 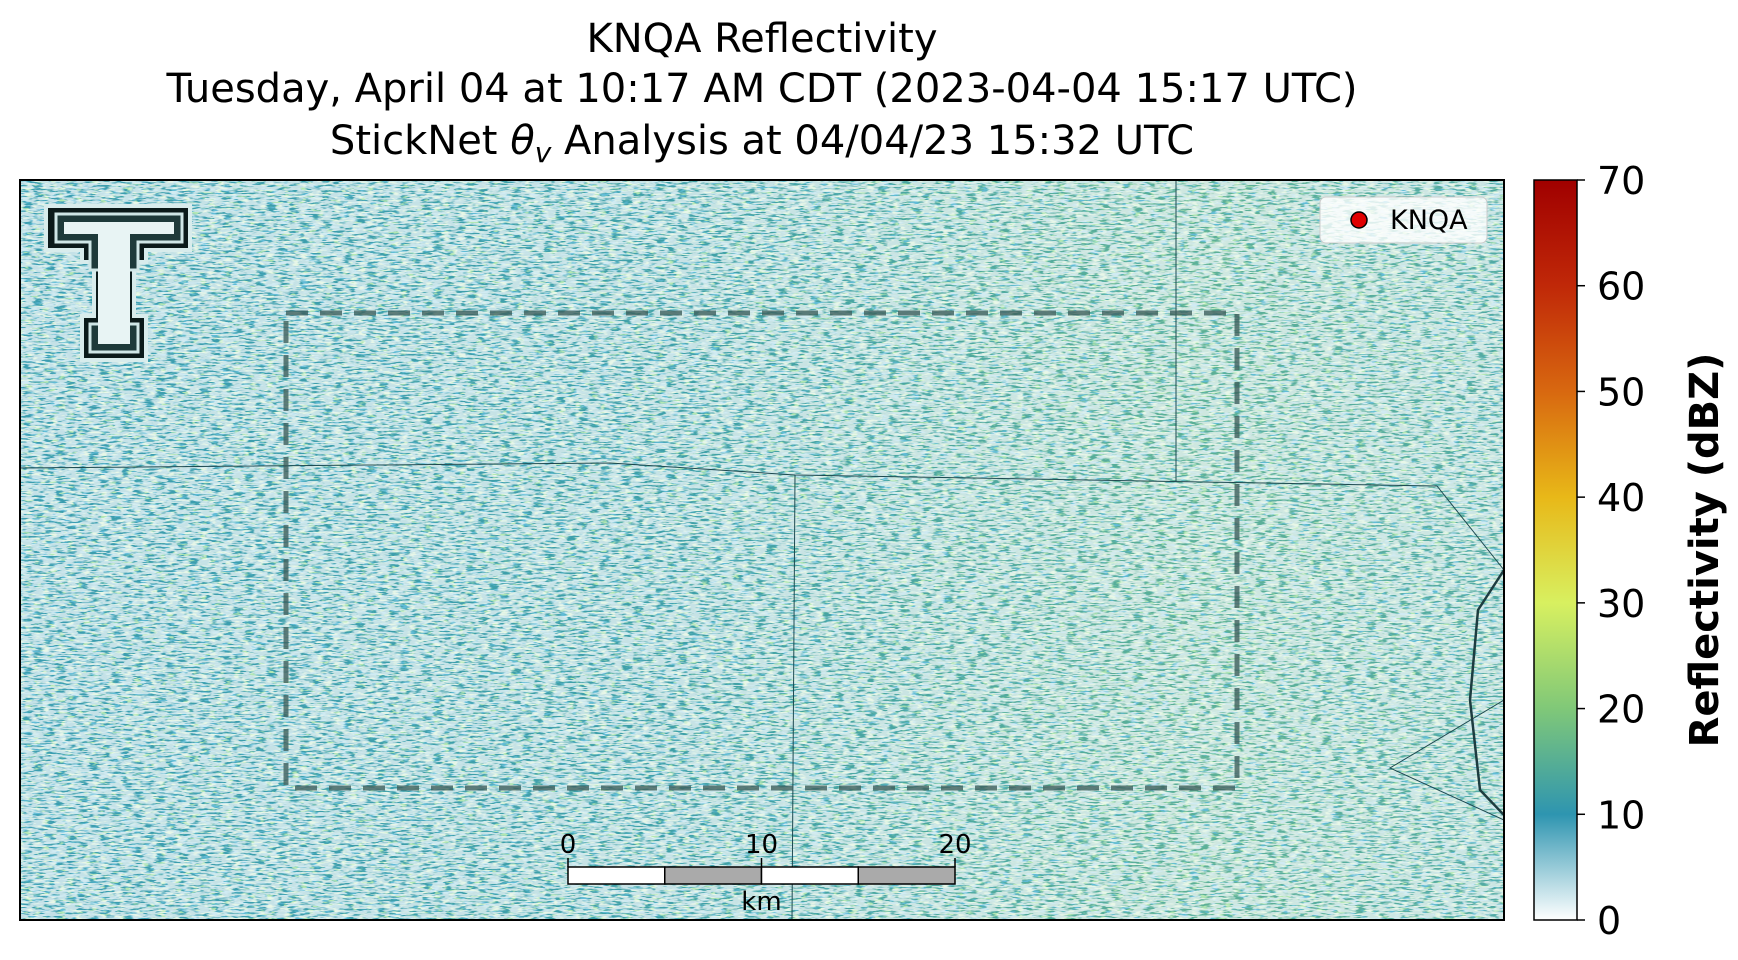 I want to click on legend: KNQA, so click(x=1403, y=220).